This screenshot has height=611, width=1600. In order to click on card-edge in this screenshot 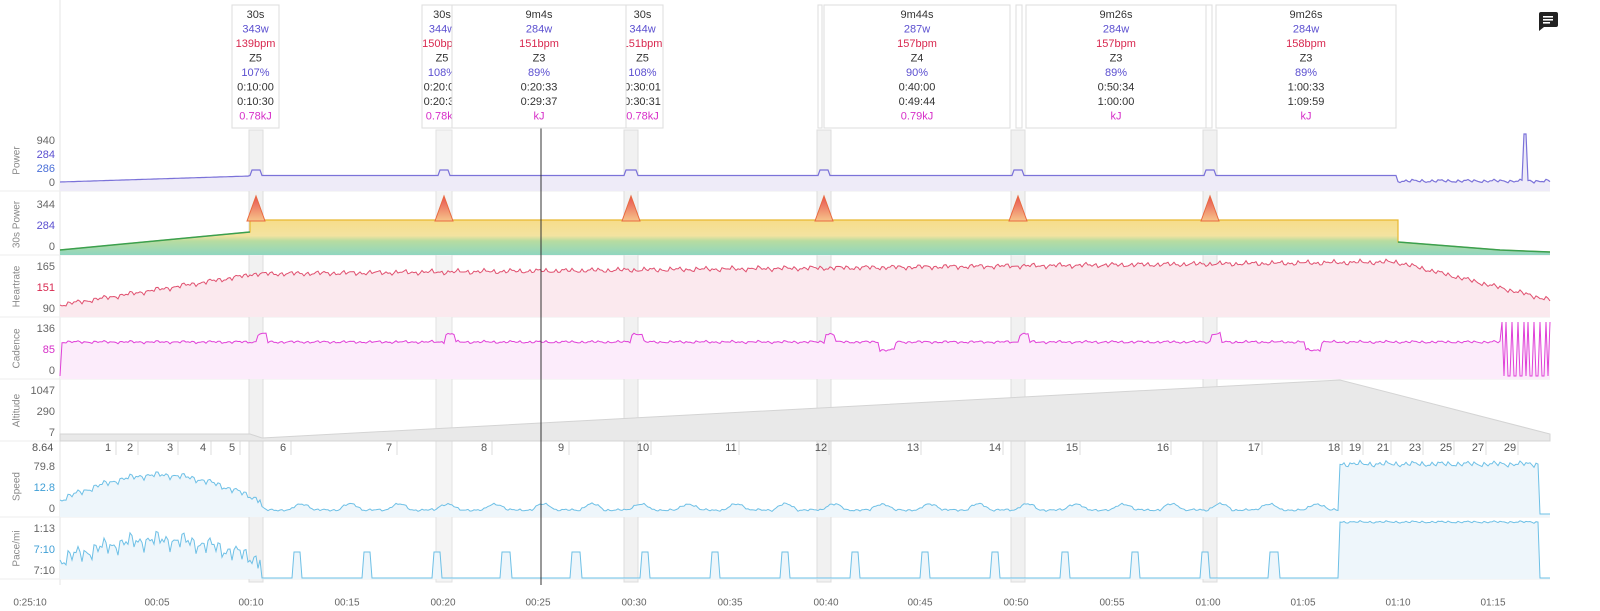, I will do `click(1209, 66)`.